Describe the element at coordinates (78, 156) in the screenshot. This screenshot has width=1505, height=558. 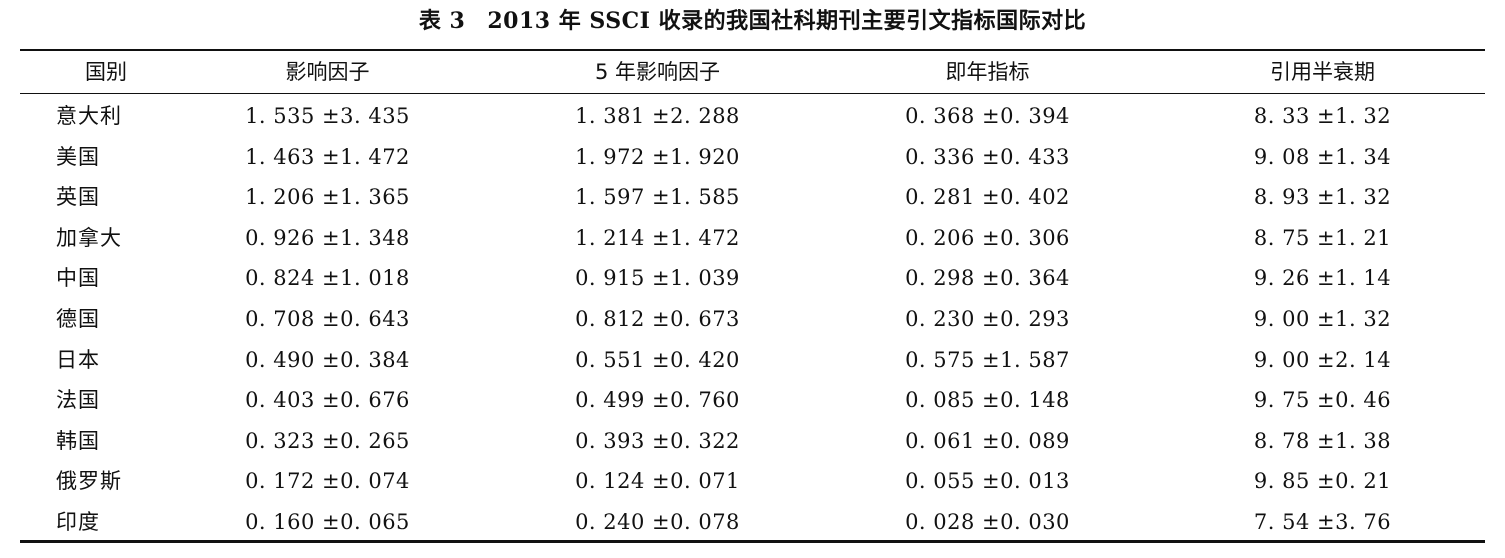
I see `cell-country: 美国` at that location.